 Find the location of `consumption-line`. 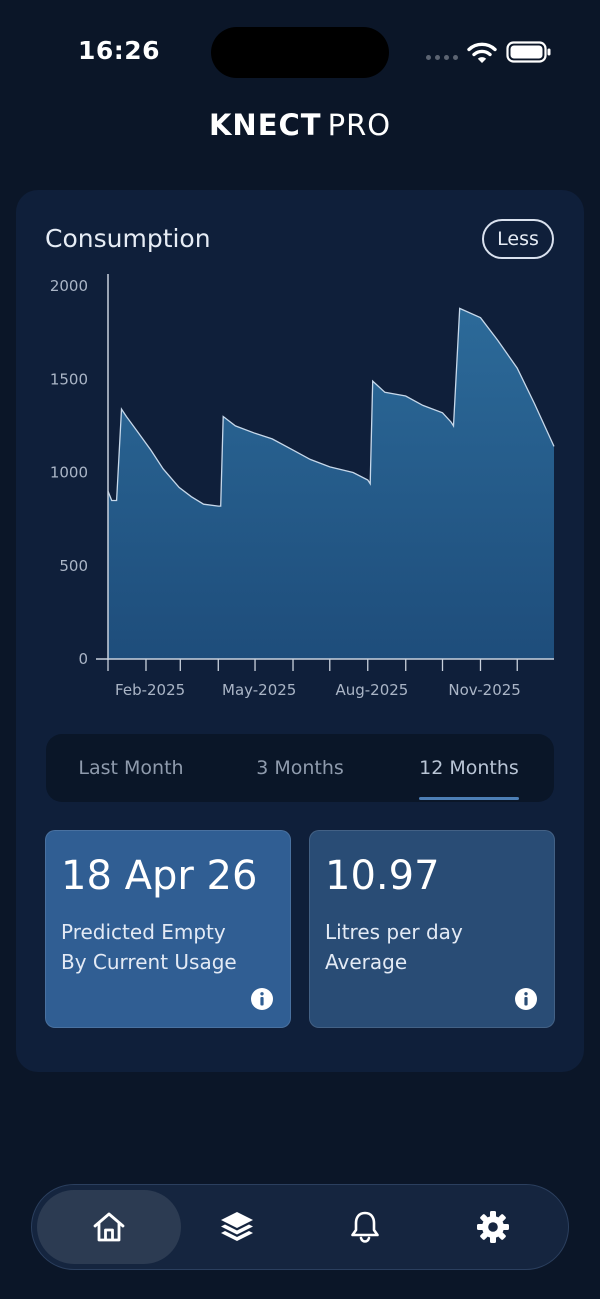

consumption-line is located at coordinates (331, 407).